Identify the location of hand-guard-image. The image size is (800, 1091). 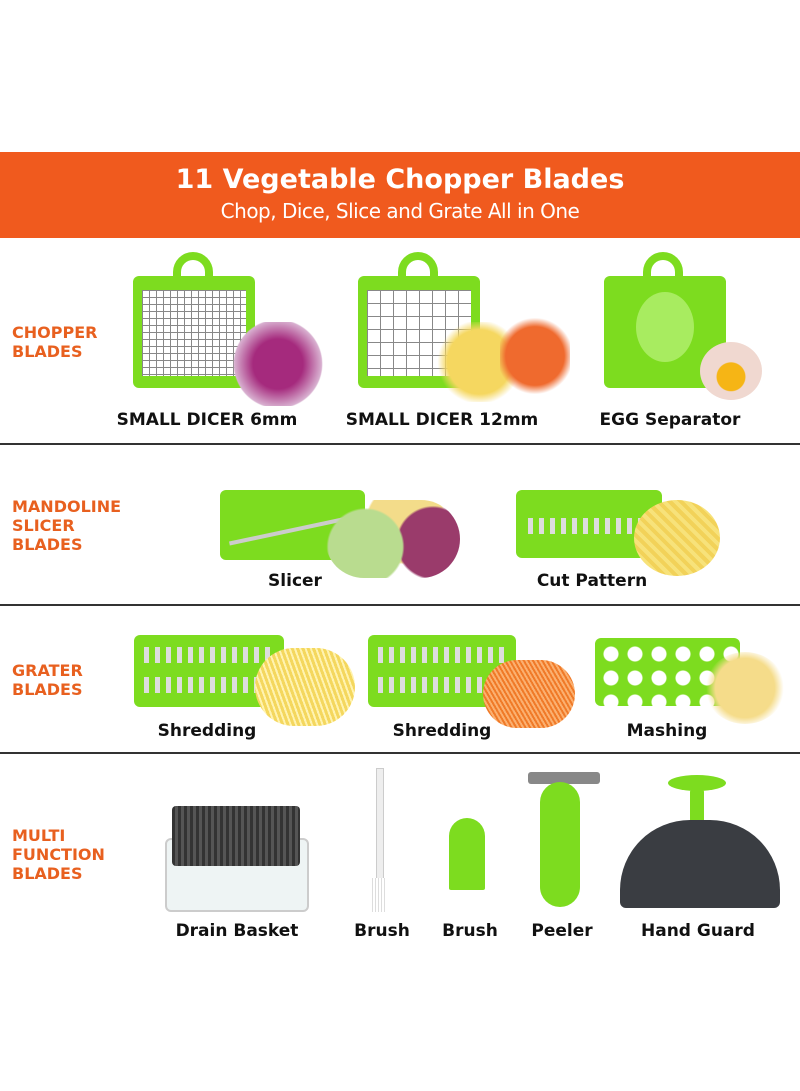
(700, 864).